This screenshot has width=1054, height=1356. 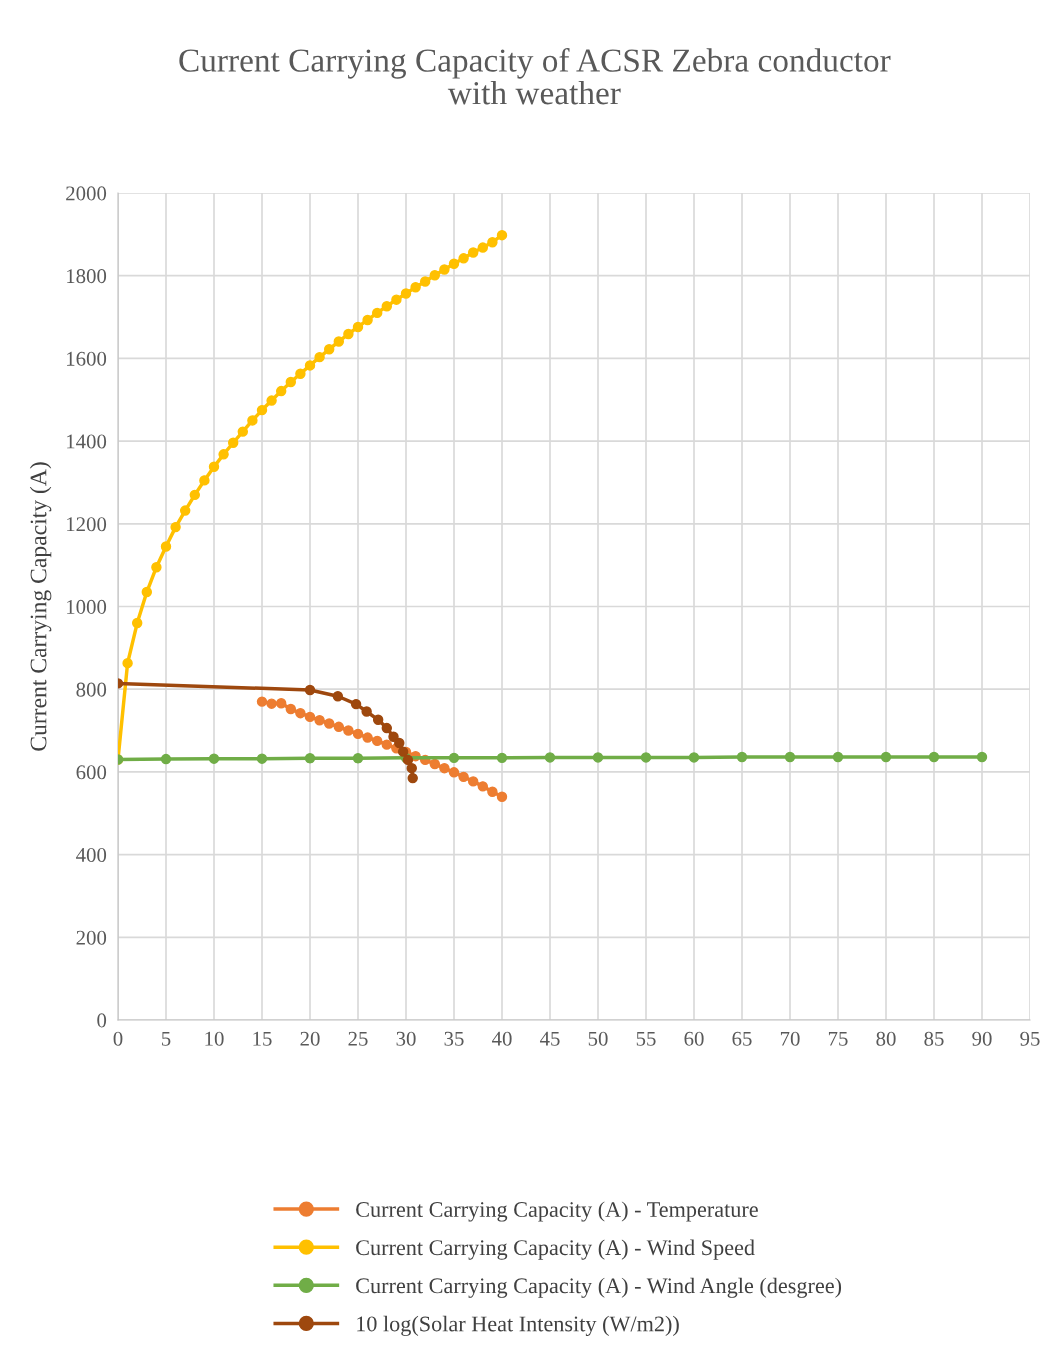 What do you see at coordinates (501, 1038) in the screenshot?
I see `x-tick-label: 40` at bounding box center [501, 1038].